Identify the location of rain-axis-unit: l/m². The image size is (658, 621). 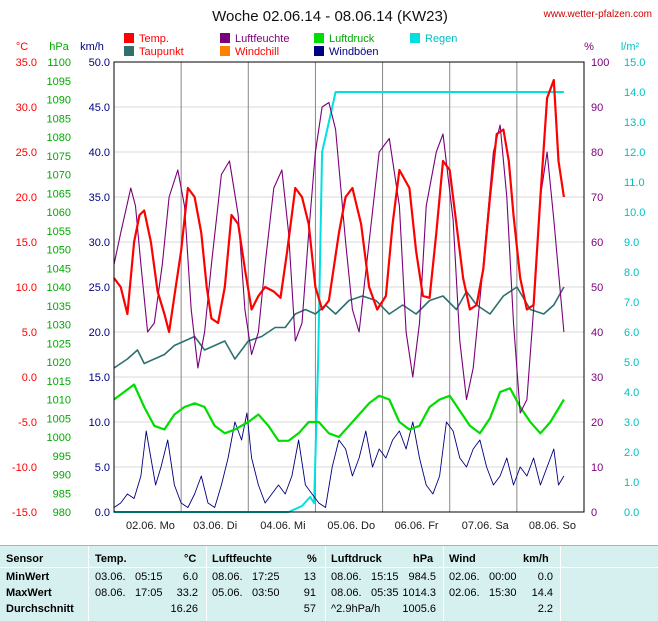
(630, 47).